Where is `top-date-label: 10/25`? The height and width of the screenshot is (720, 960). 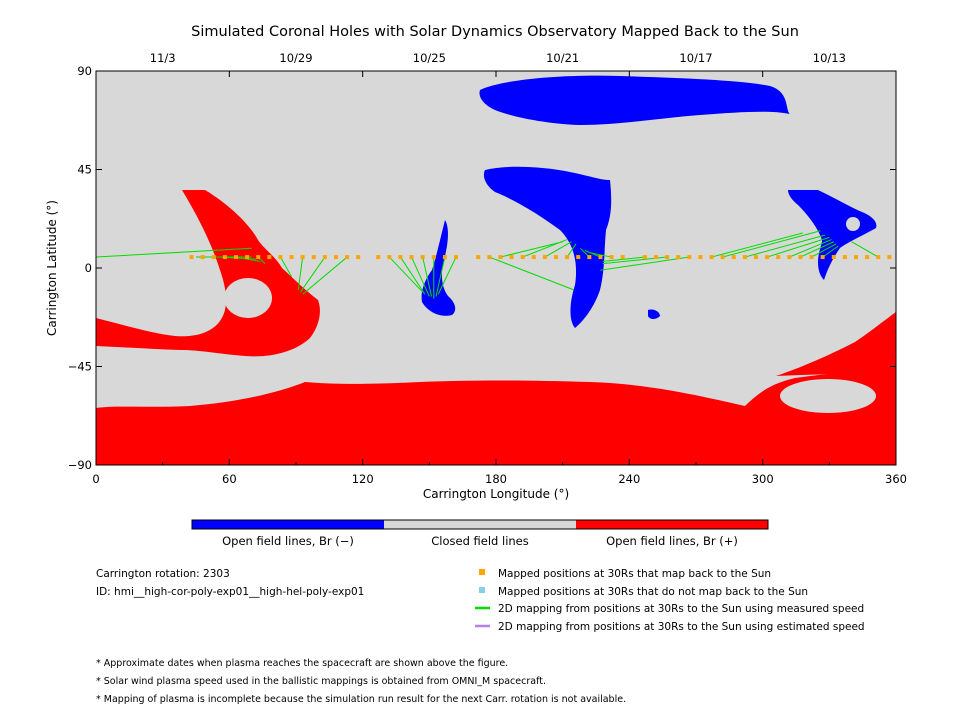 top-date-label: 10/25 is located at coordinates (429, 58).